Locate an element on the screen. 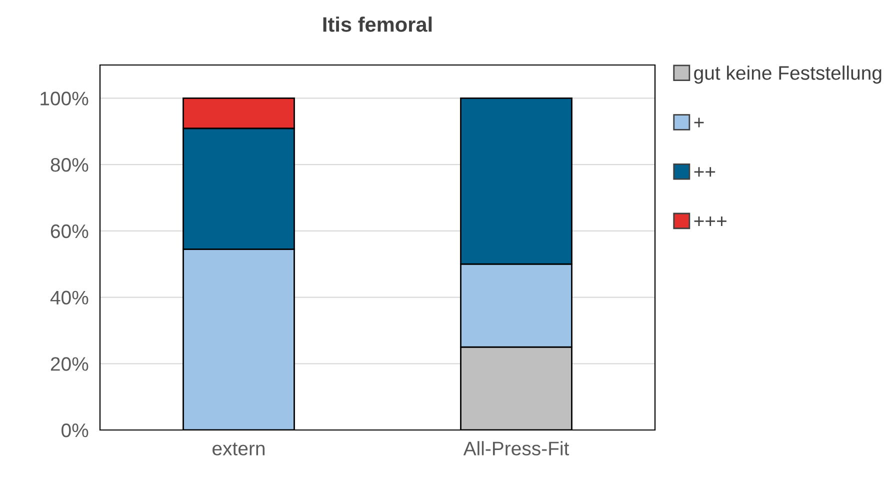 The image size is (888, 477). x-tick-label: extern is located at coordinates (238, 449).